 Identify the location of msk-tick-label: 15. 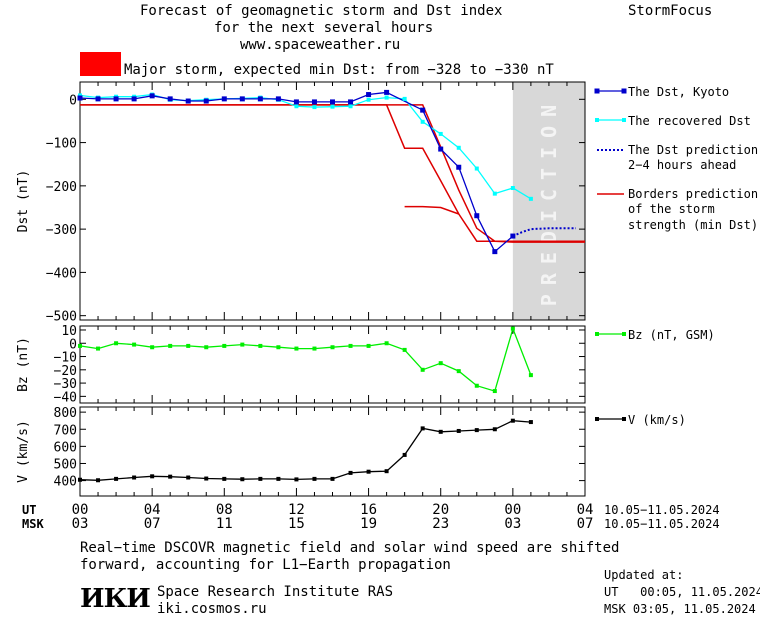
(296, 524).